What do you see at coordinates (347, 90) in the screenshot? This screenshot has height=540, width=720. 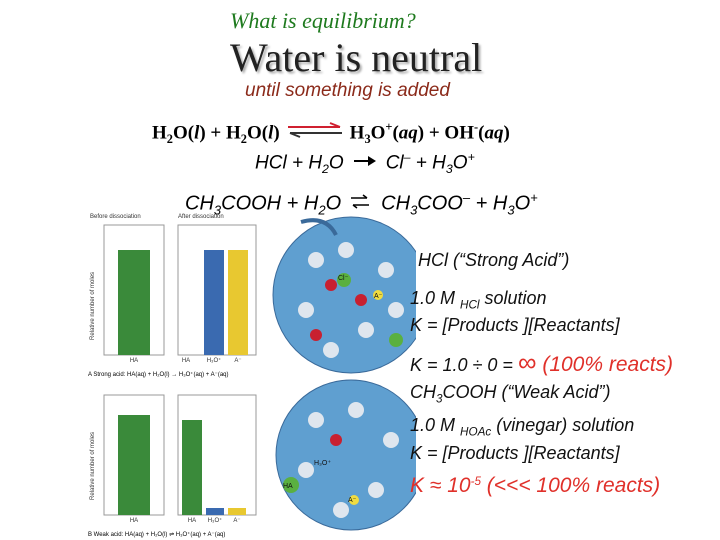 I see `subtitle: until something is added` at bounding box center [347, 90].